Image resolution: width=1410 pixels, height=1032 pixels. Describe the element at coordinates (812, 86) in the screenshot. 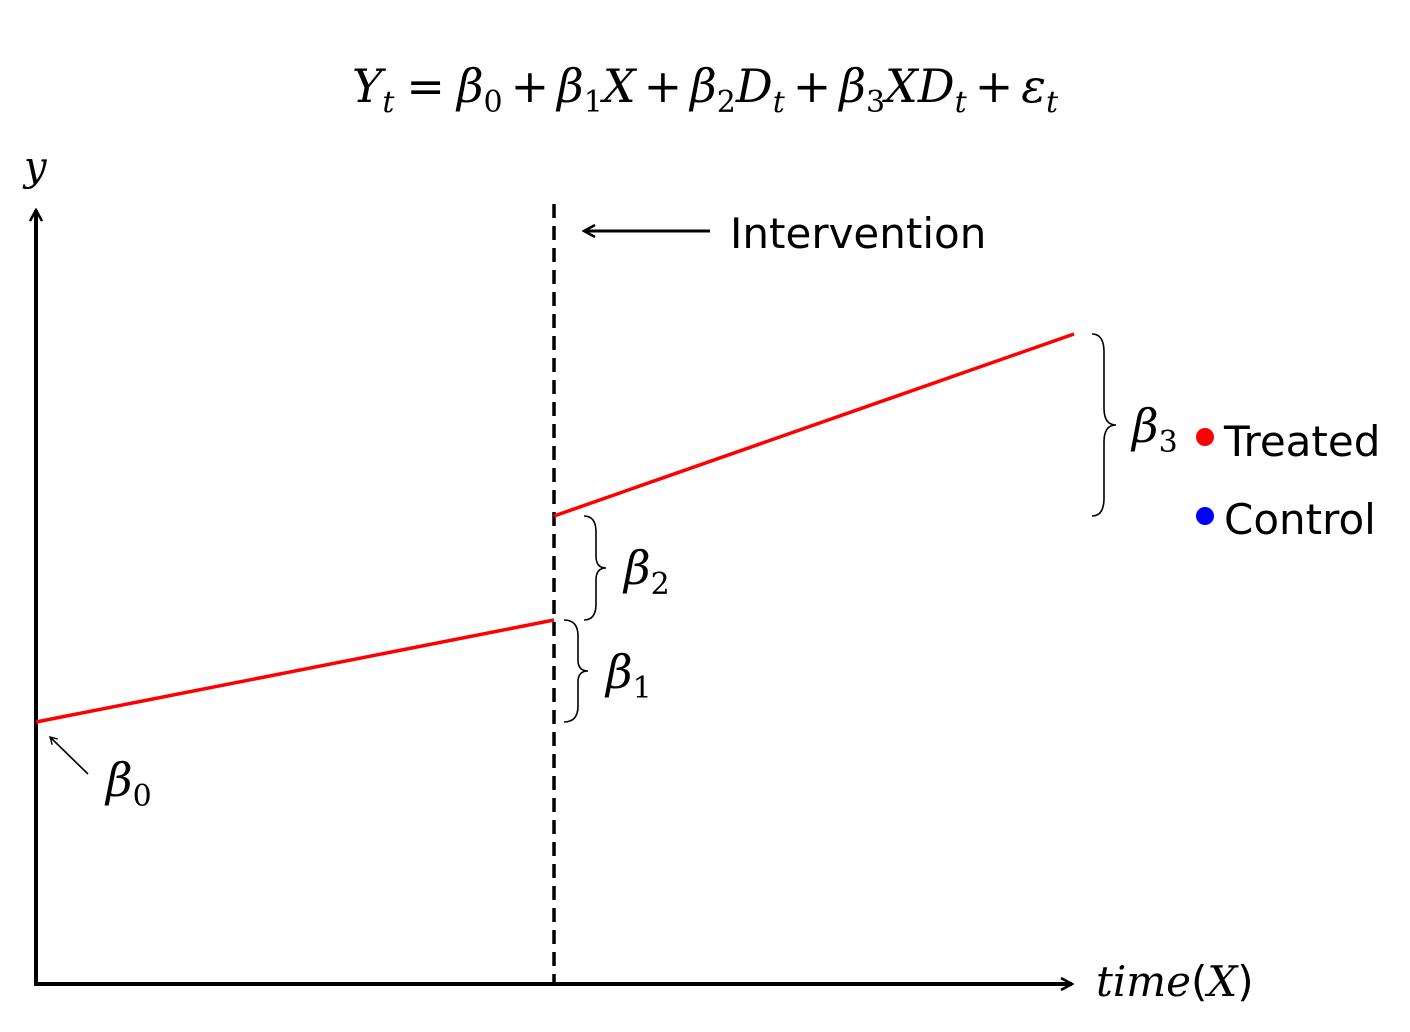

I see `eq-plus-3: +` at that location.